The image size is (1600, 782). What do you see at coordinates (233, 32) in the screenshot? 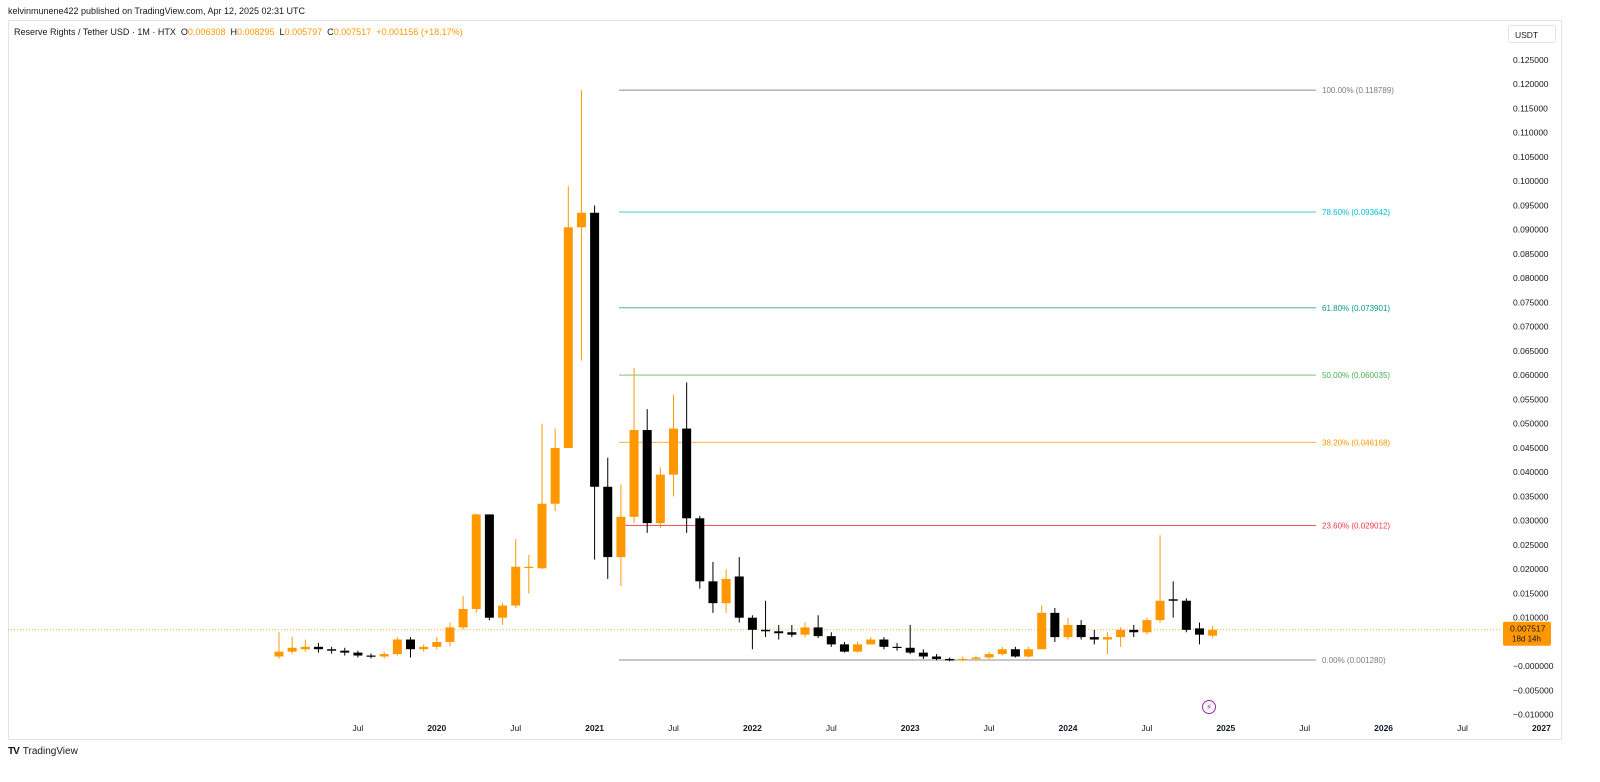
I see `high-label: H` at bounding box center [233, 32].